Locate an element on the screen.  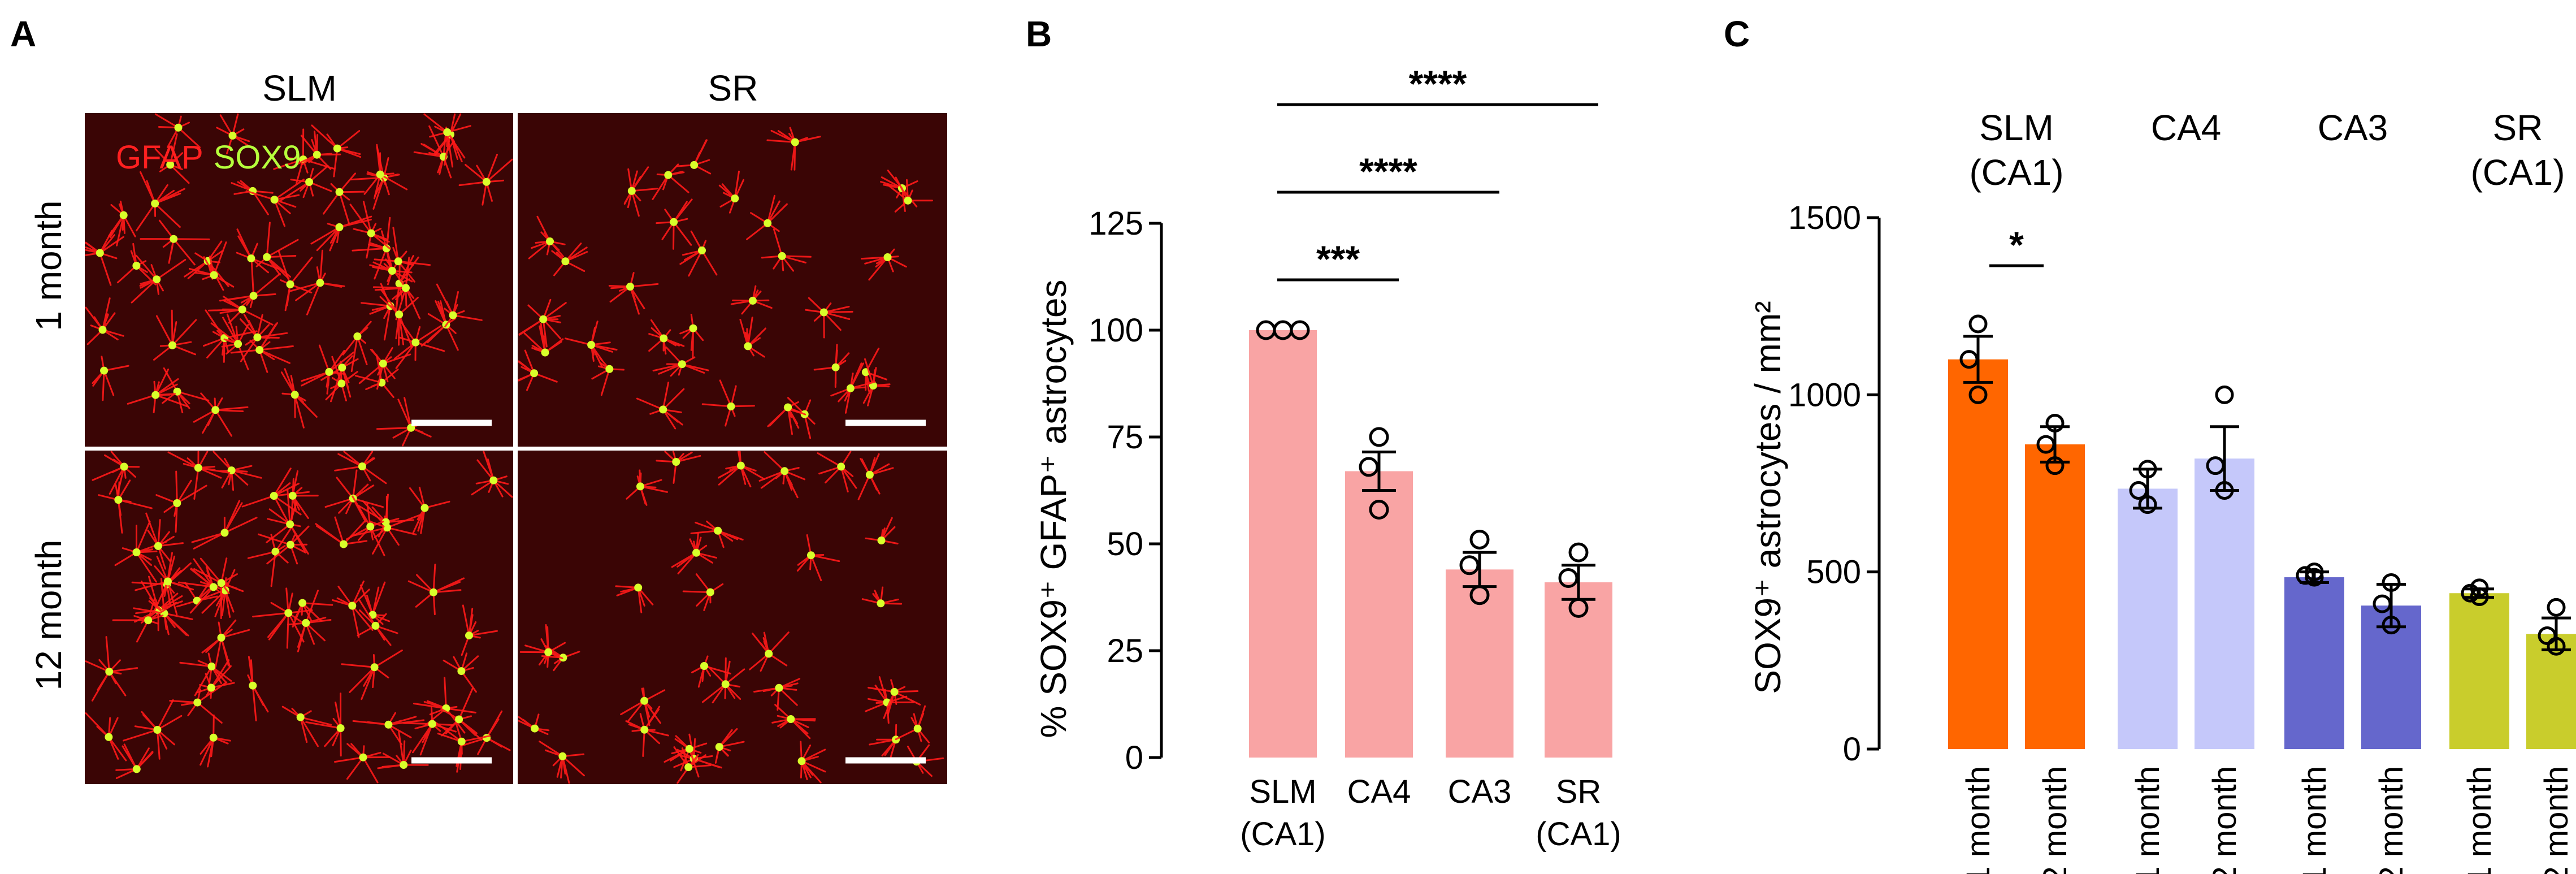
panel-c-error-bar is located at coordinates (2224, 458).